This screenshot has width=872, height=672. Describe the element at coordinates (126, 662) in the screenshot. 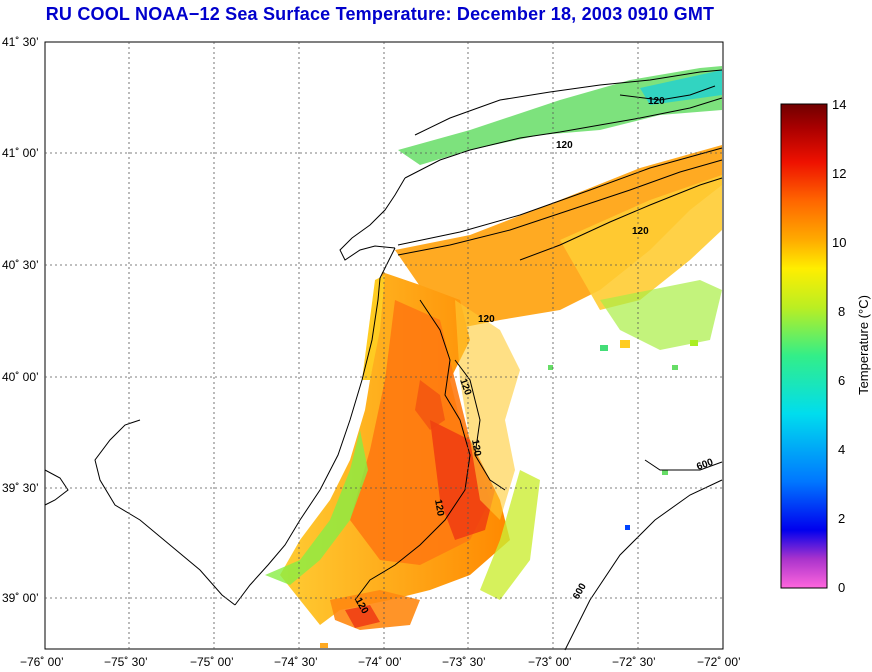

I see `lon-label: −75˚ 30’` at that location.